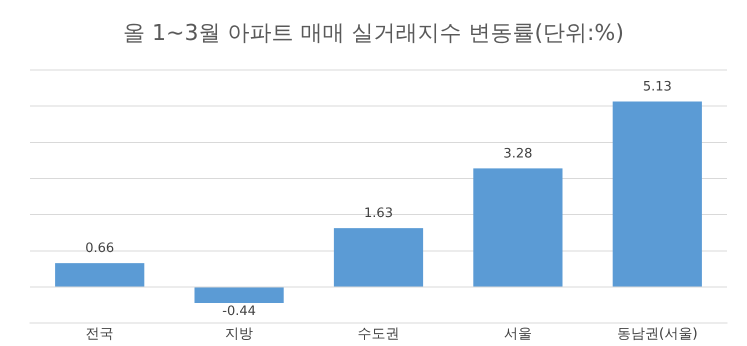 The image size is (747, 346). Describe the element at coordinates (379, 334) in the screenshot. I see `x-tick-label: 수도권` at that location.